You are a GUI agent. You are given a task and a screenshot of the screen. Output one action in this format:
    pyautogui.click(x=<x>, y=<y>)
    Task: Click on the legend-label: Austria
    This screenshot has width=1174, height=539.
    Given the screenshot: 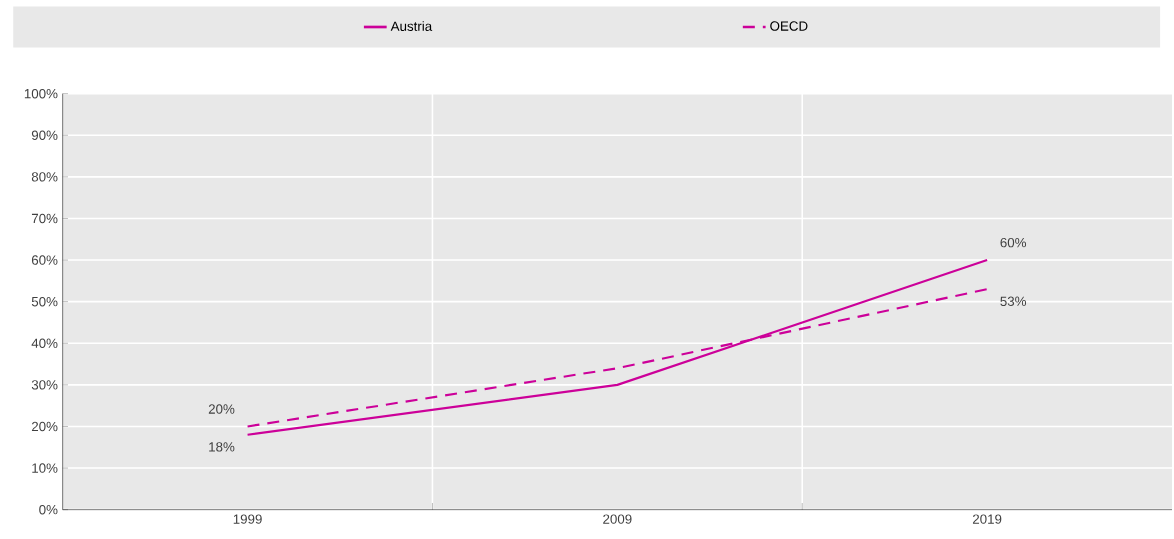 What is the action you would take?
    pyautogui.click(x=411, y=26)
    